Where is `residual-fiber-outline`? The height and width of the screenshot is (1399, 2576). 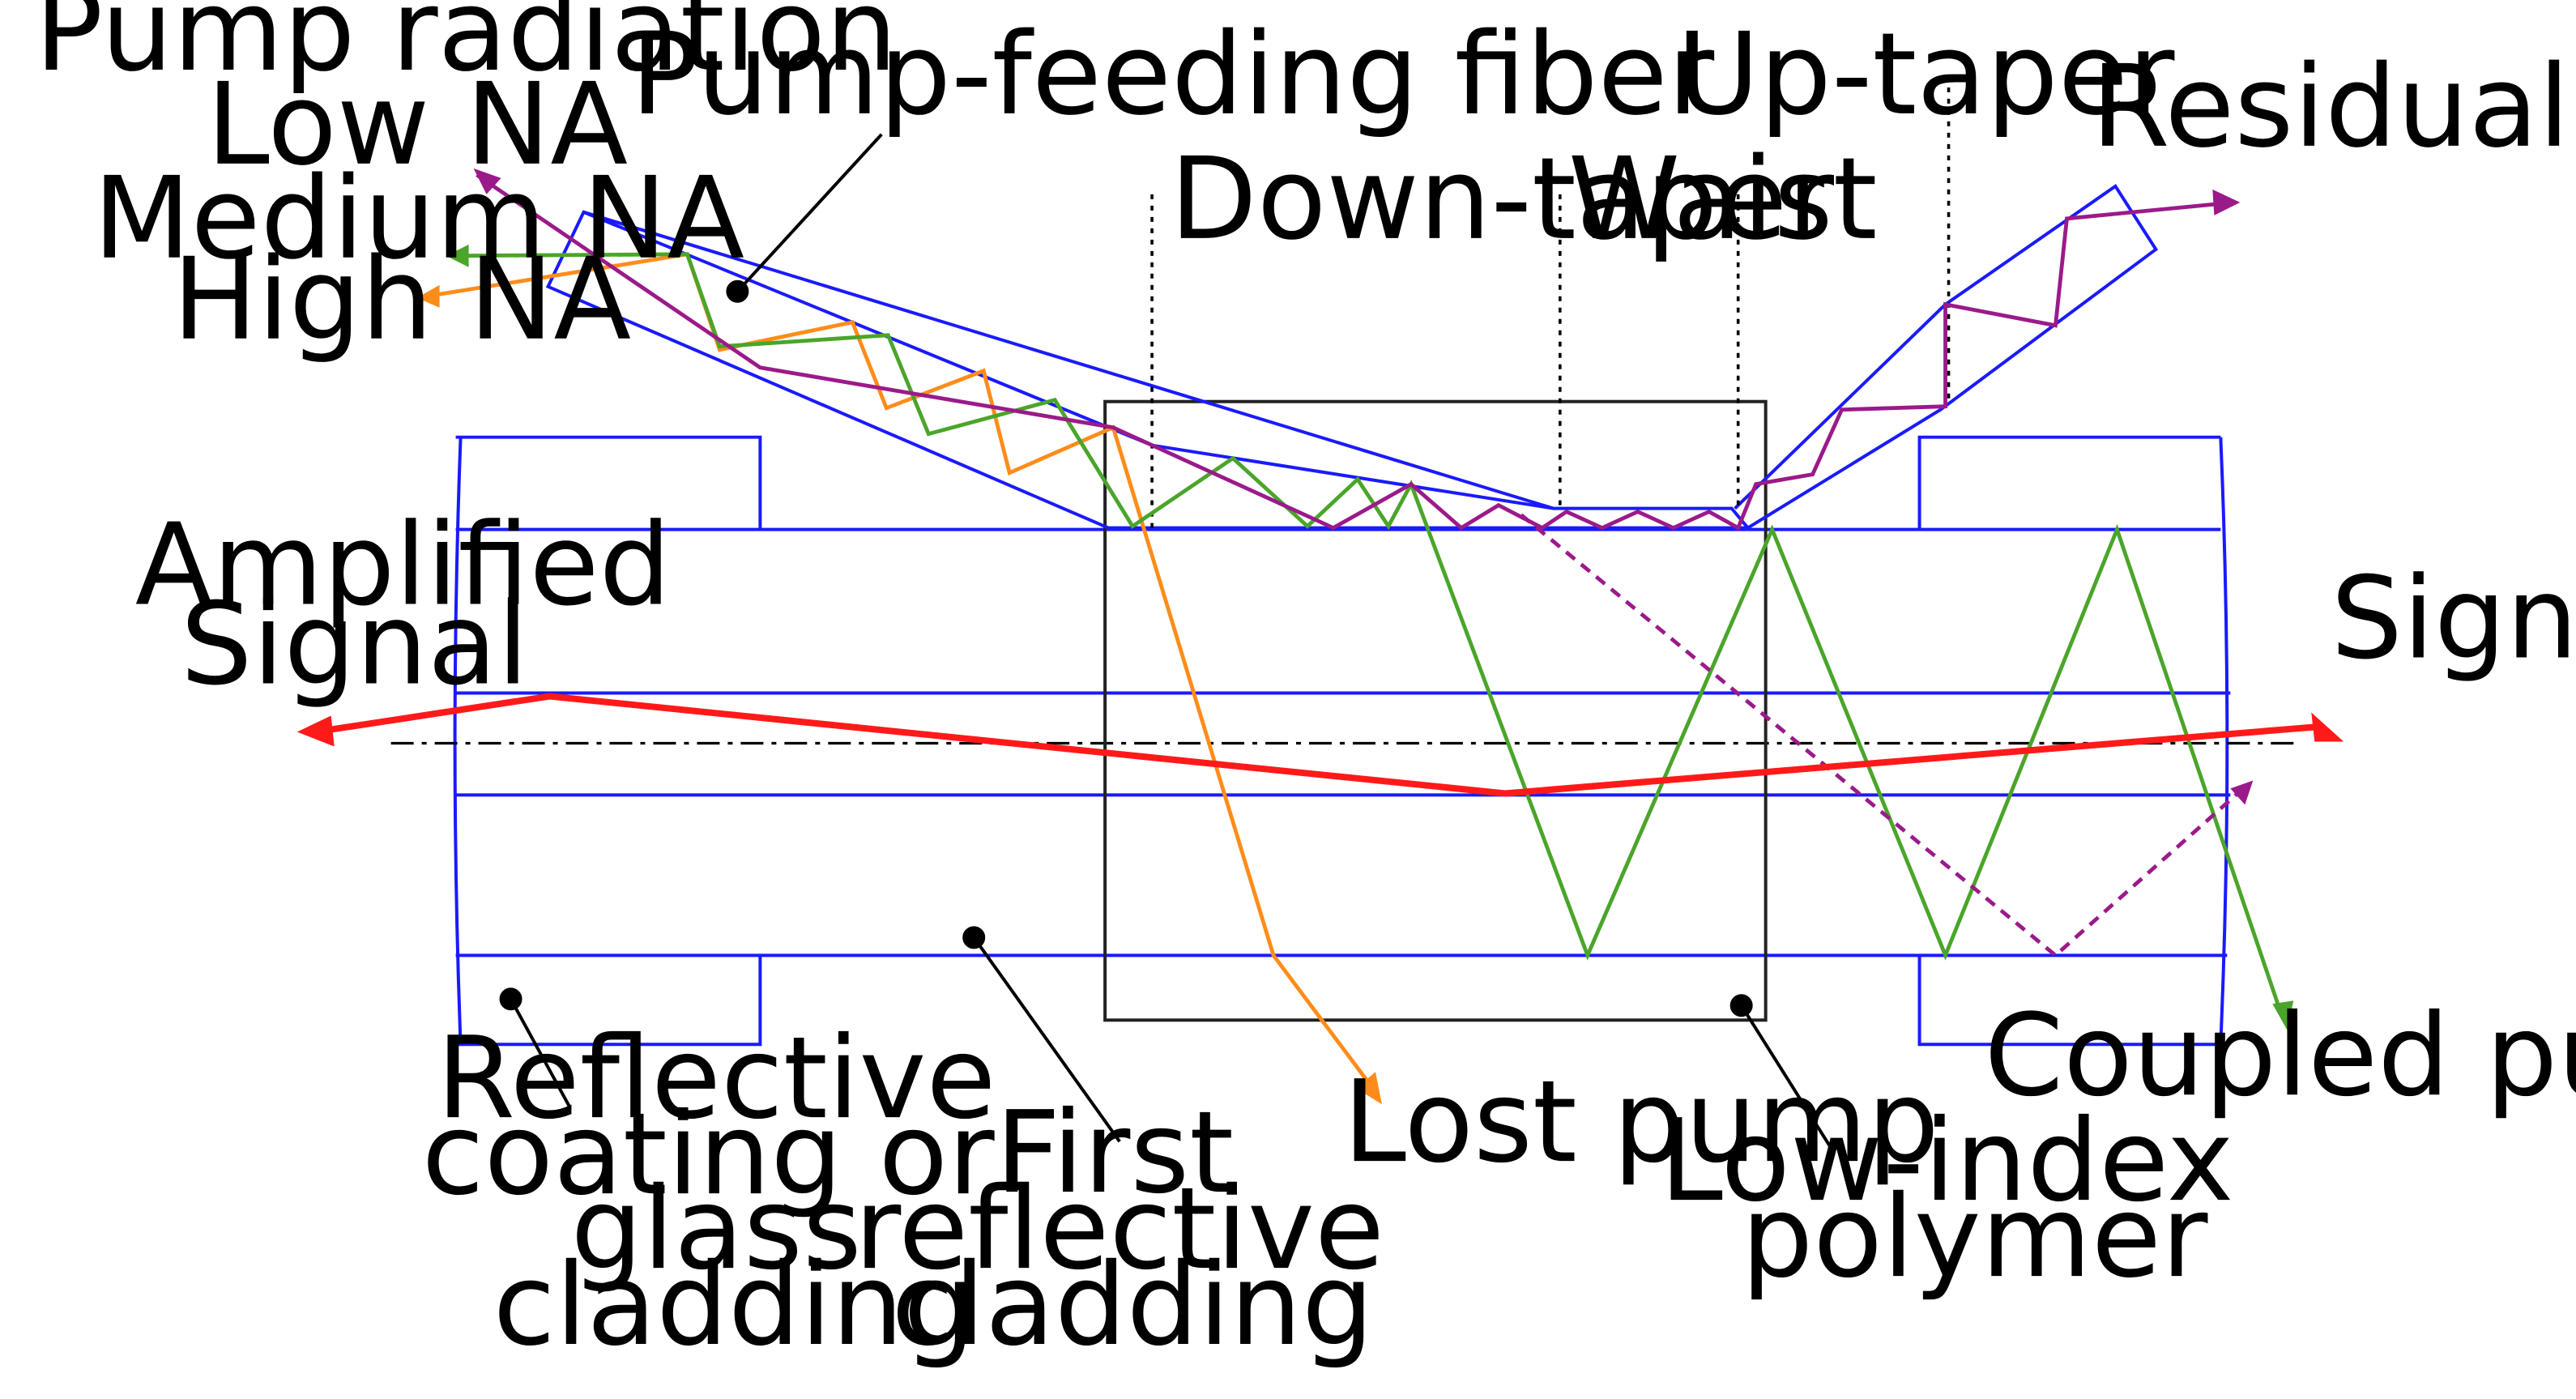 residual-fiber-outline is located at coordinates (1946, 357).